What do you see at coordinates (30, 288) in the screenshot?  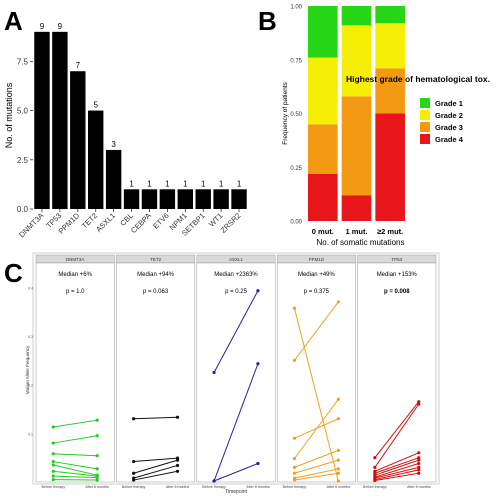 I see `y-tick-label: 0.4` at bounding box center [30, 288].